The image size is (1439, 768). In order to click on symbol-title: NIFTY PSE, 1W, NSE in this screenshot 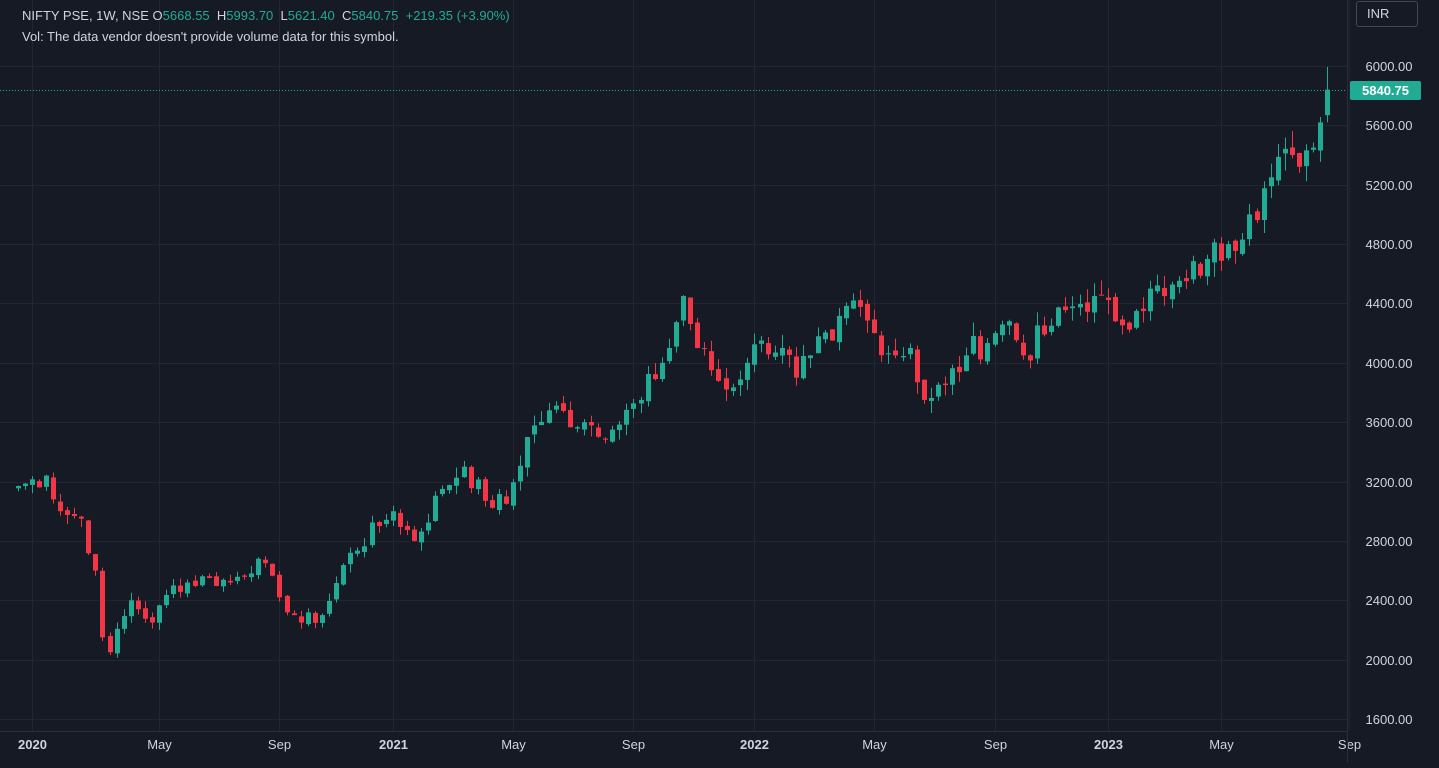, I will do `click(85, 15)`.